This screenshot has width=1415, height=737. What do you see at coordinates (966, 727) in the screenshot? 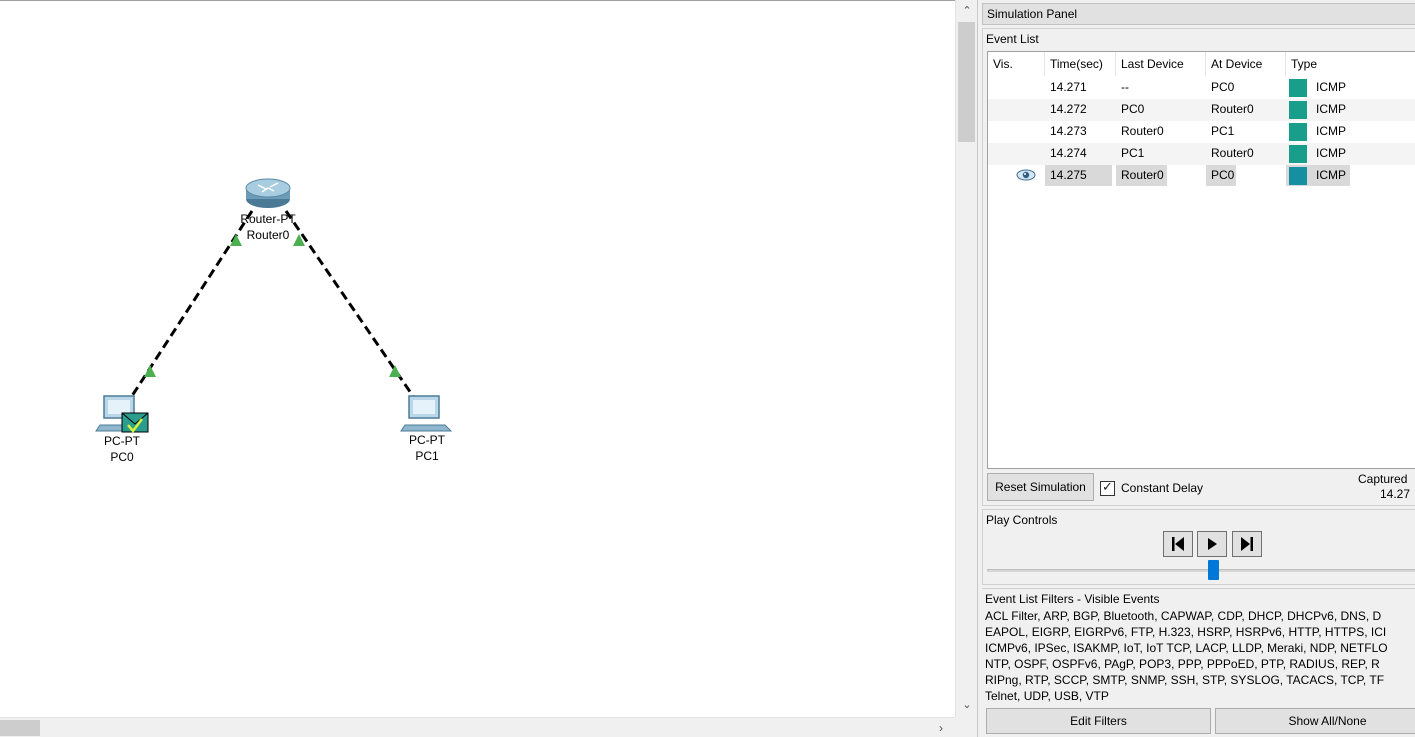
I see `scrollbar-corner` at bounding box center [966, 727].